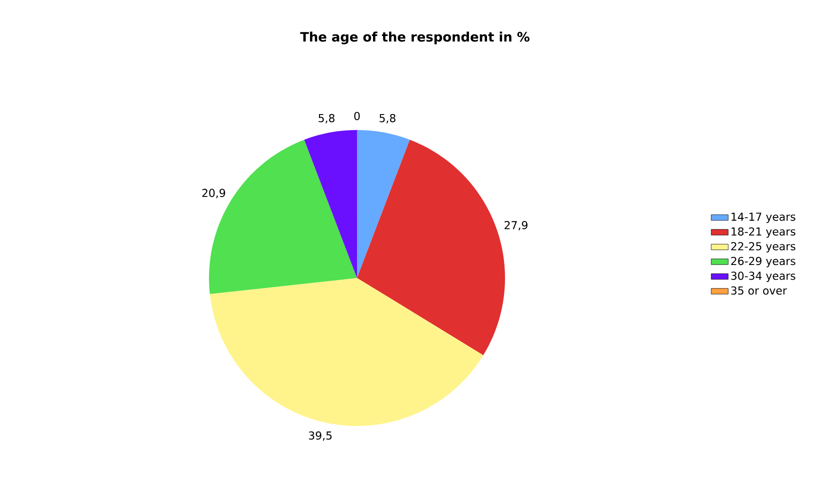 The width and height of the screenshot is (823, 485). I want to click on legend-label: 30-34 years, so click(763, 277).